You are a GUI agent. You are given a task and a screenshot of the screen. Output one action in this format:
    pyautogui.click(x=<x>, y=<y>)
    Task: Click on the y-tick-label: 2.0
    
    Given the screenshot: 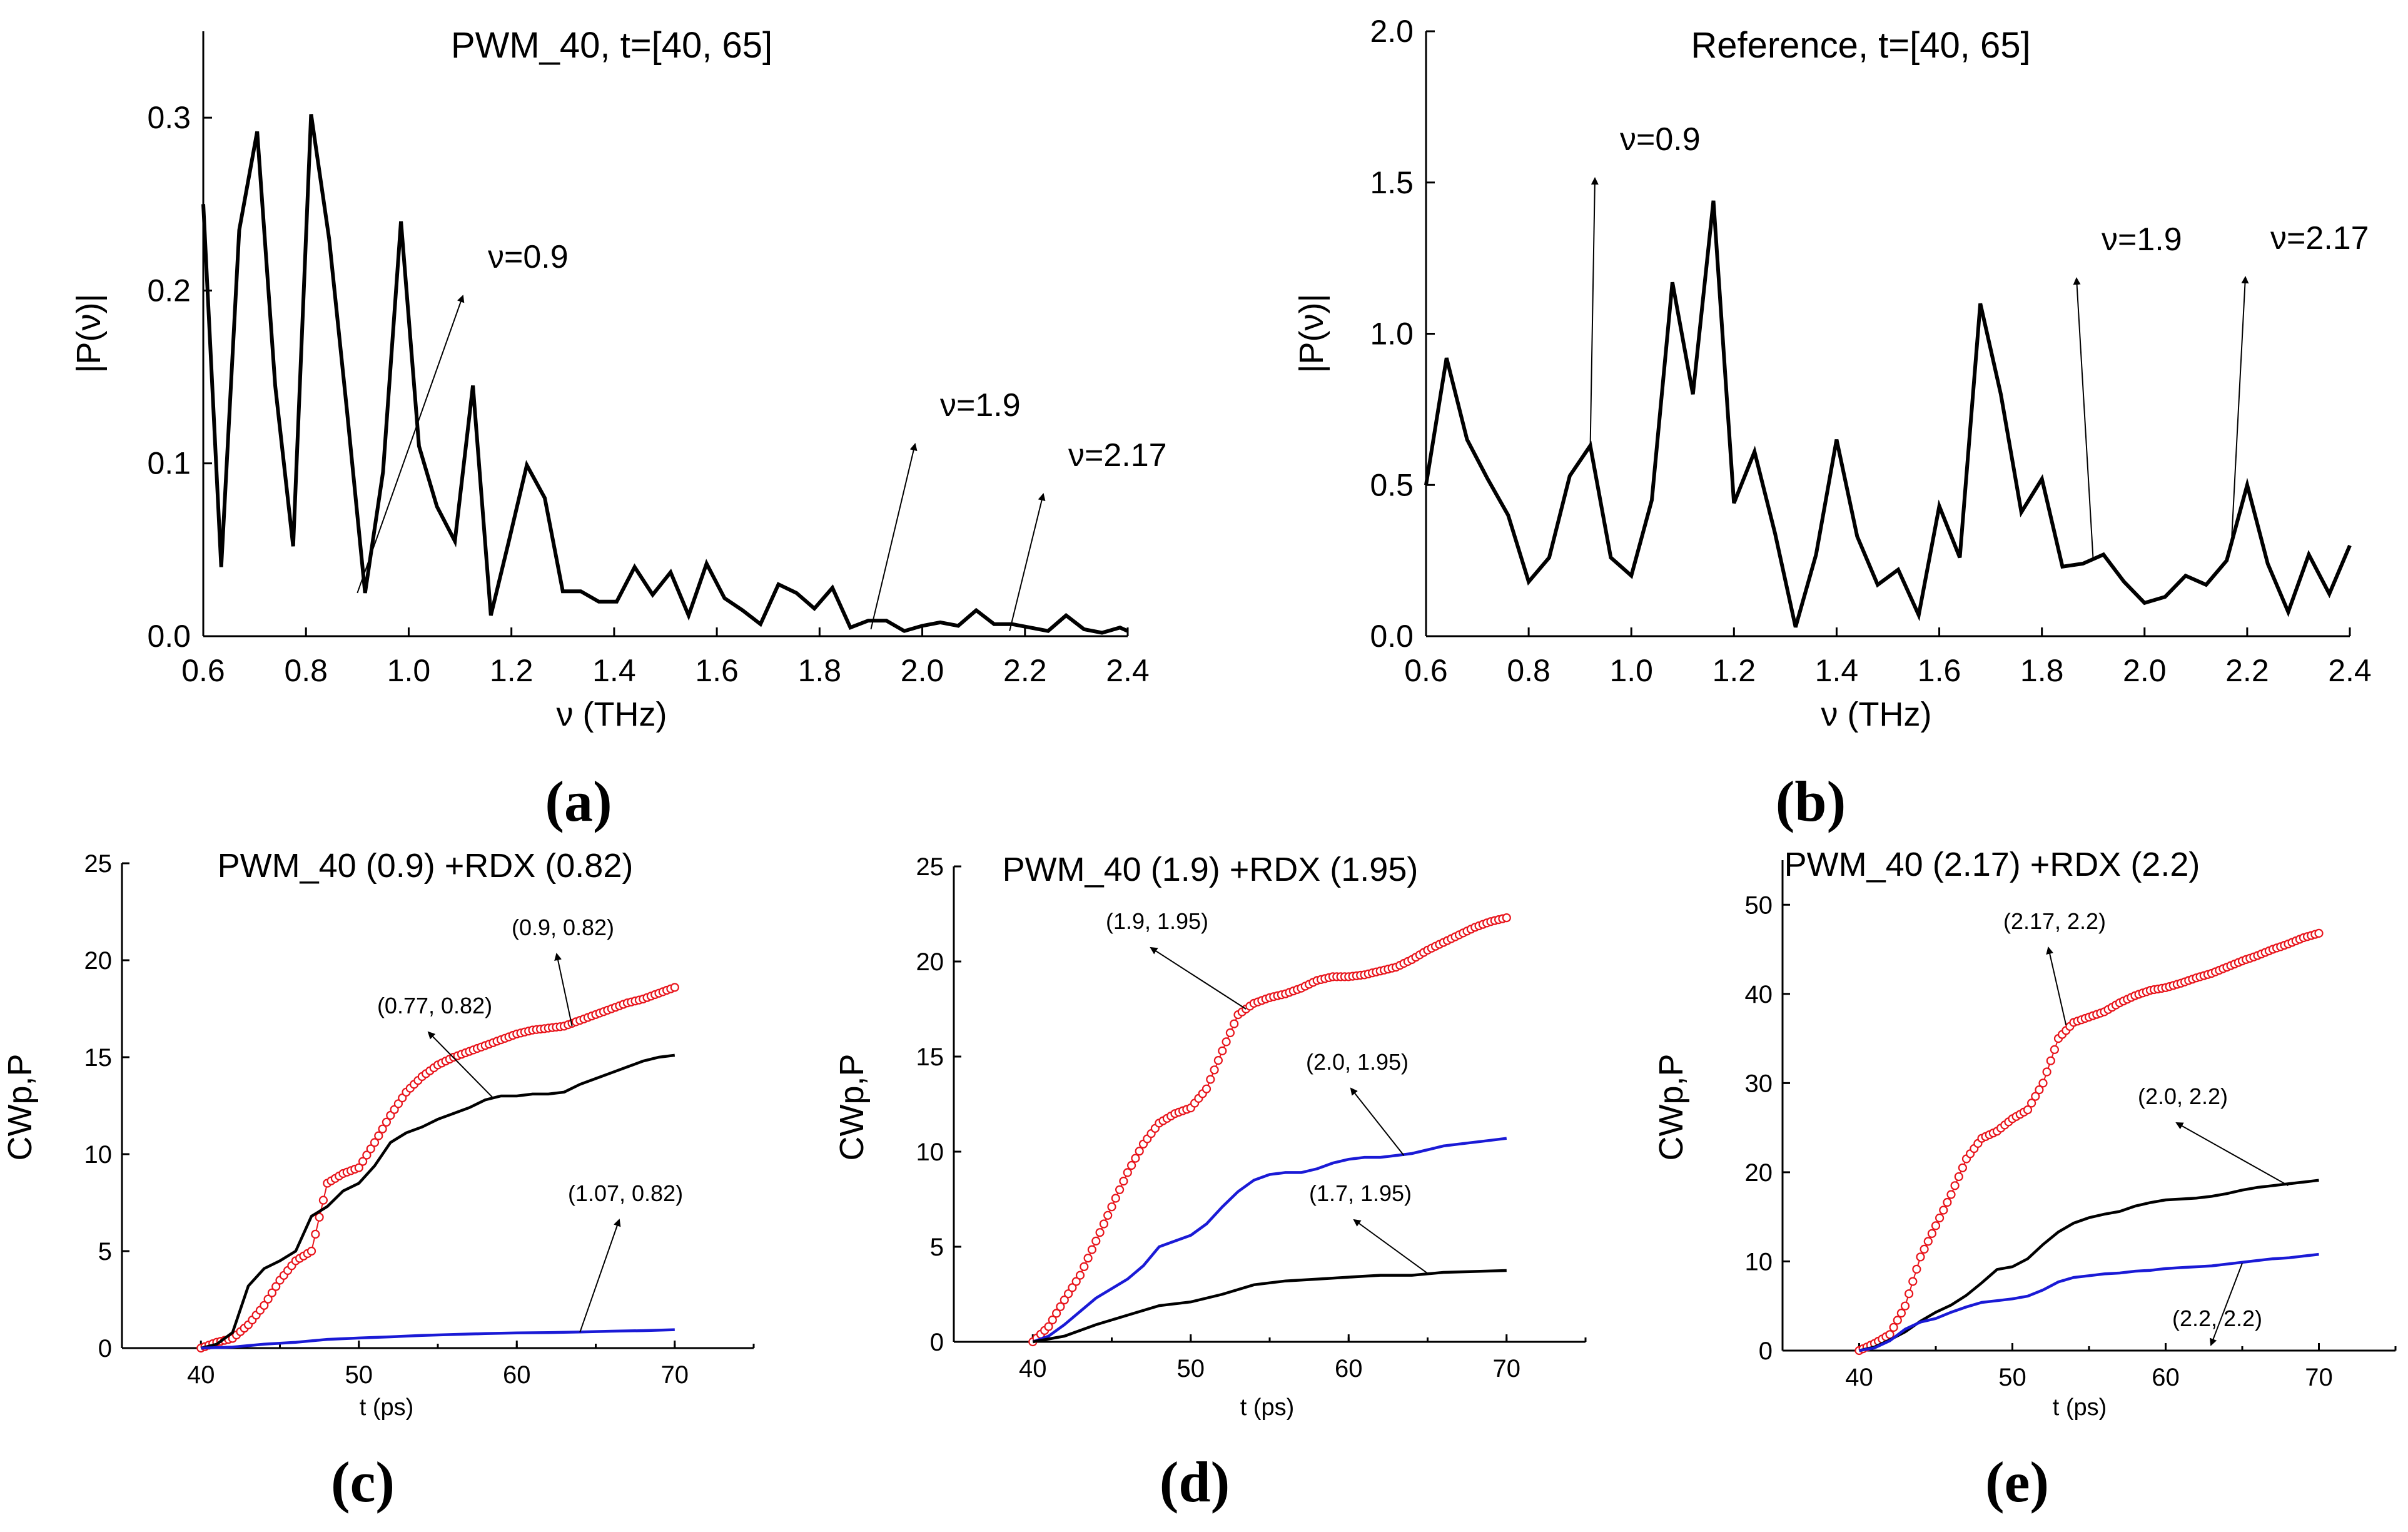 What is the action you would take?
    pyautogui.click(x=1392, y=31)
    